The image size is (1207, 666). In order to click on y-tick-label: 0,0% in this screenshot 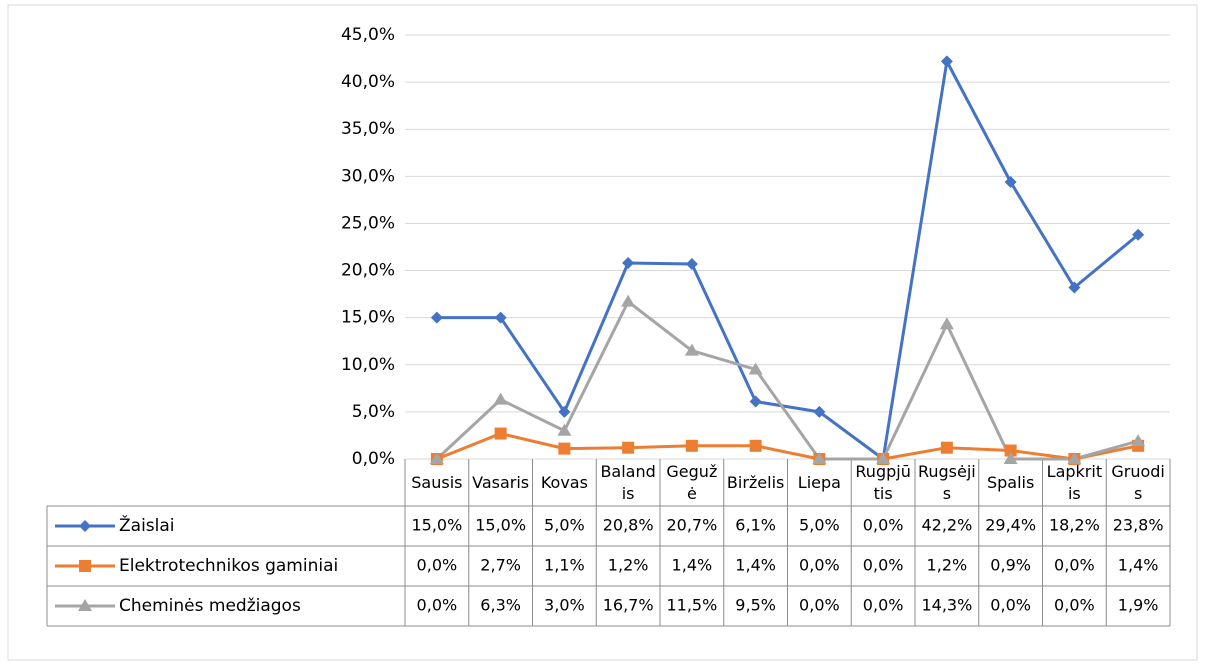, I will do `click(373, 459)`.